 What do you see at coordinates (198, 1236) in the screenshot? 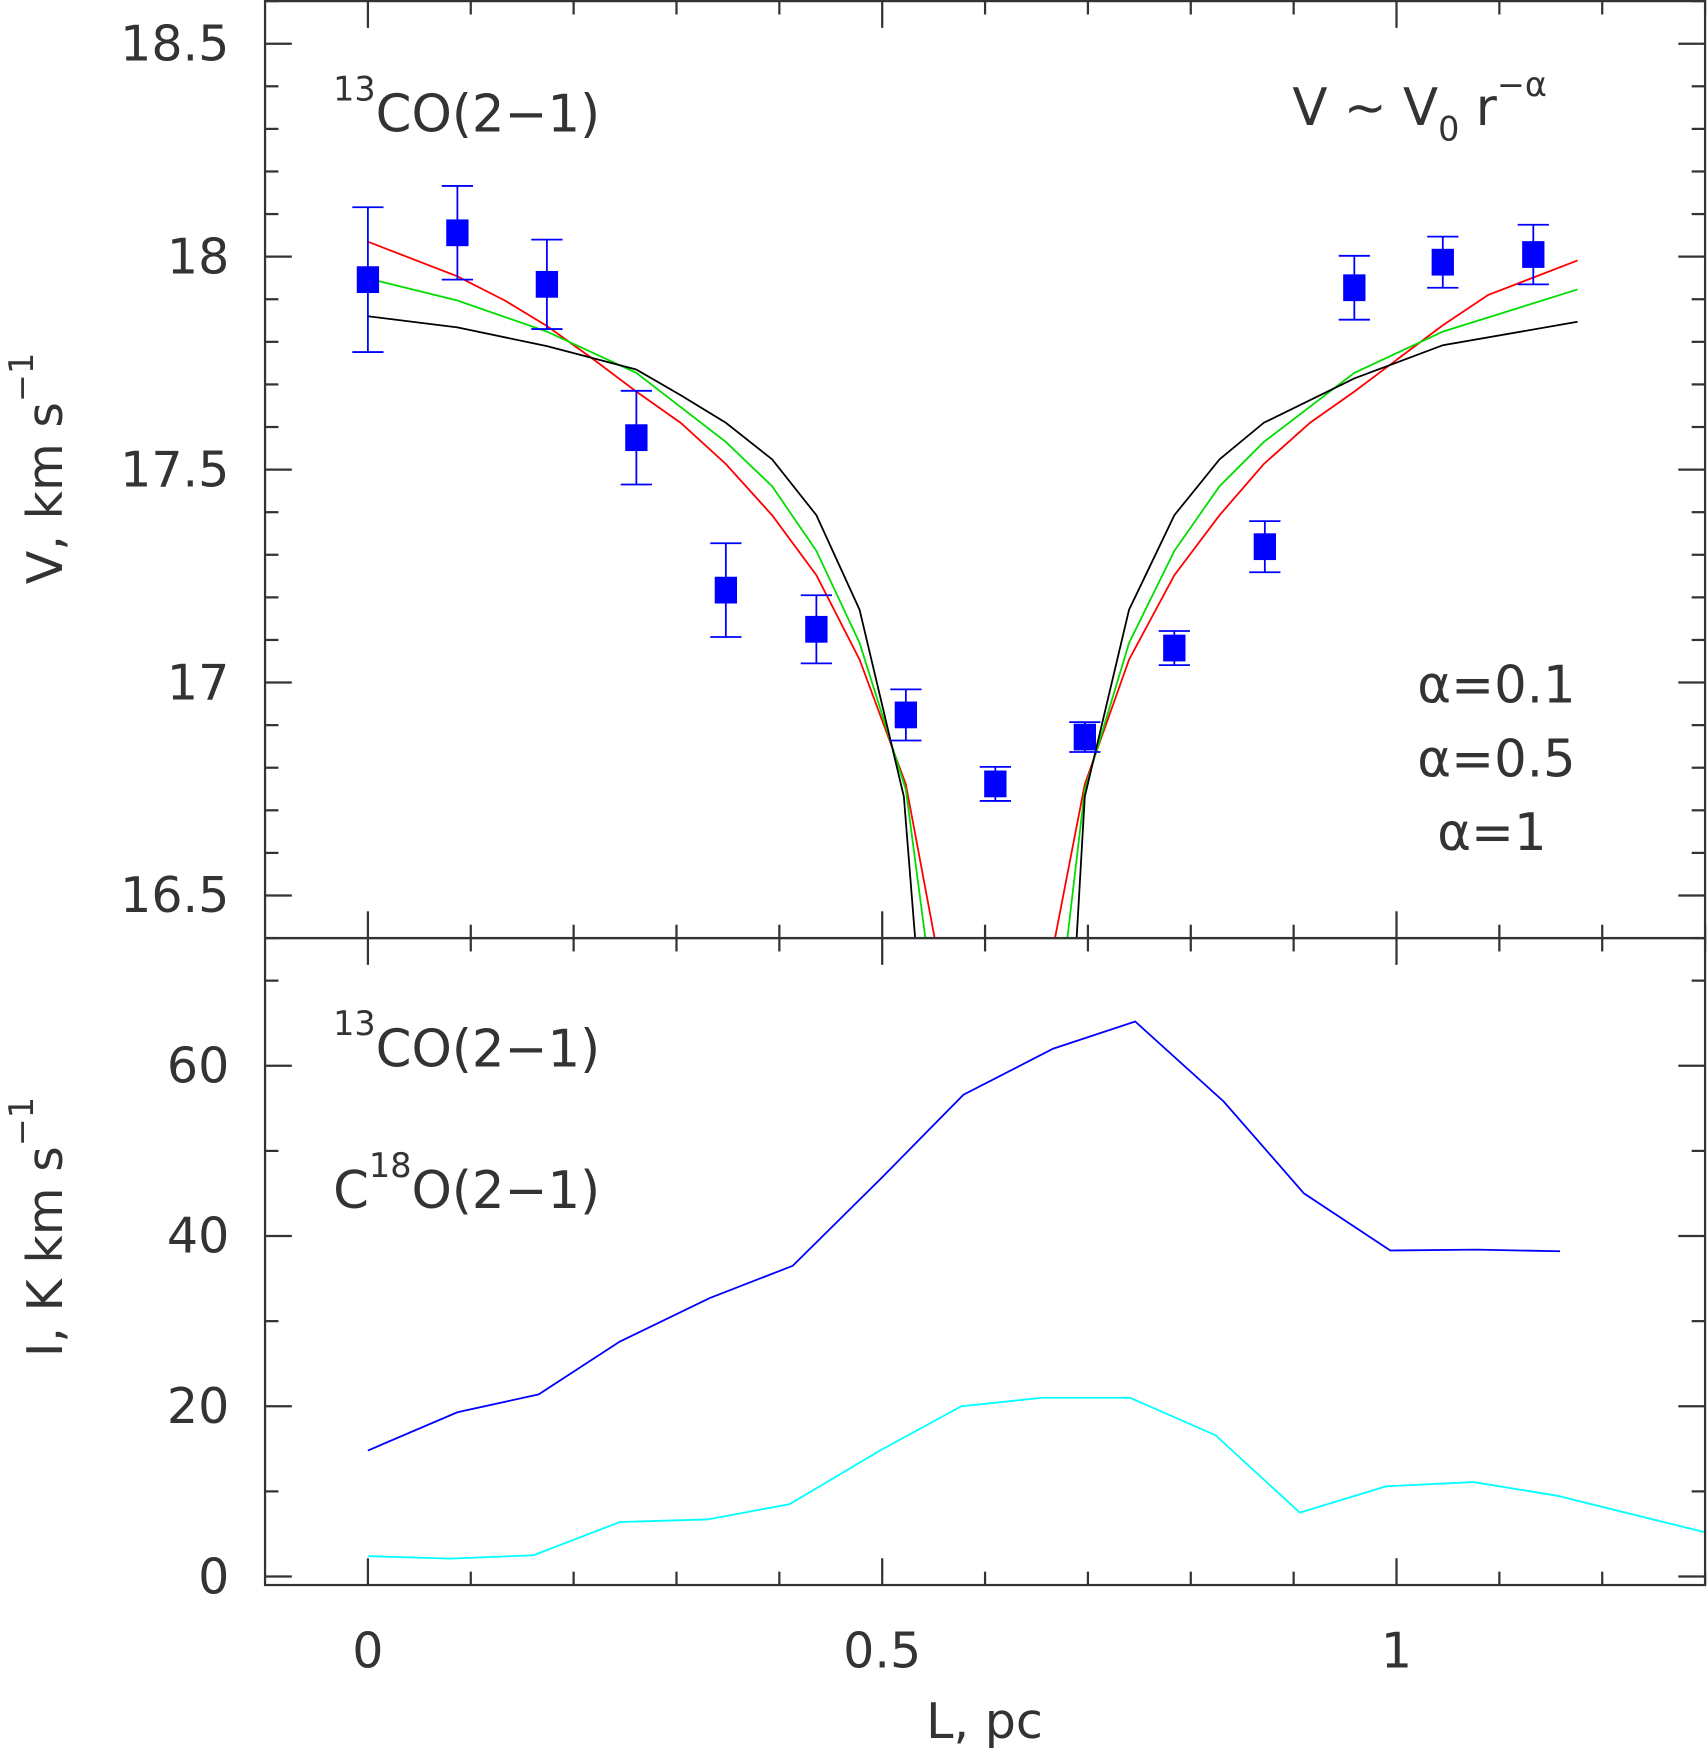
I see `y-tick-label: 40` at bounding box center [198, 1236].